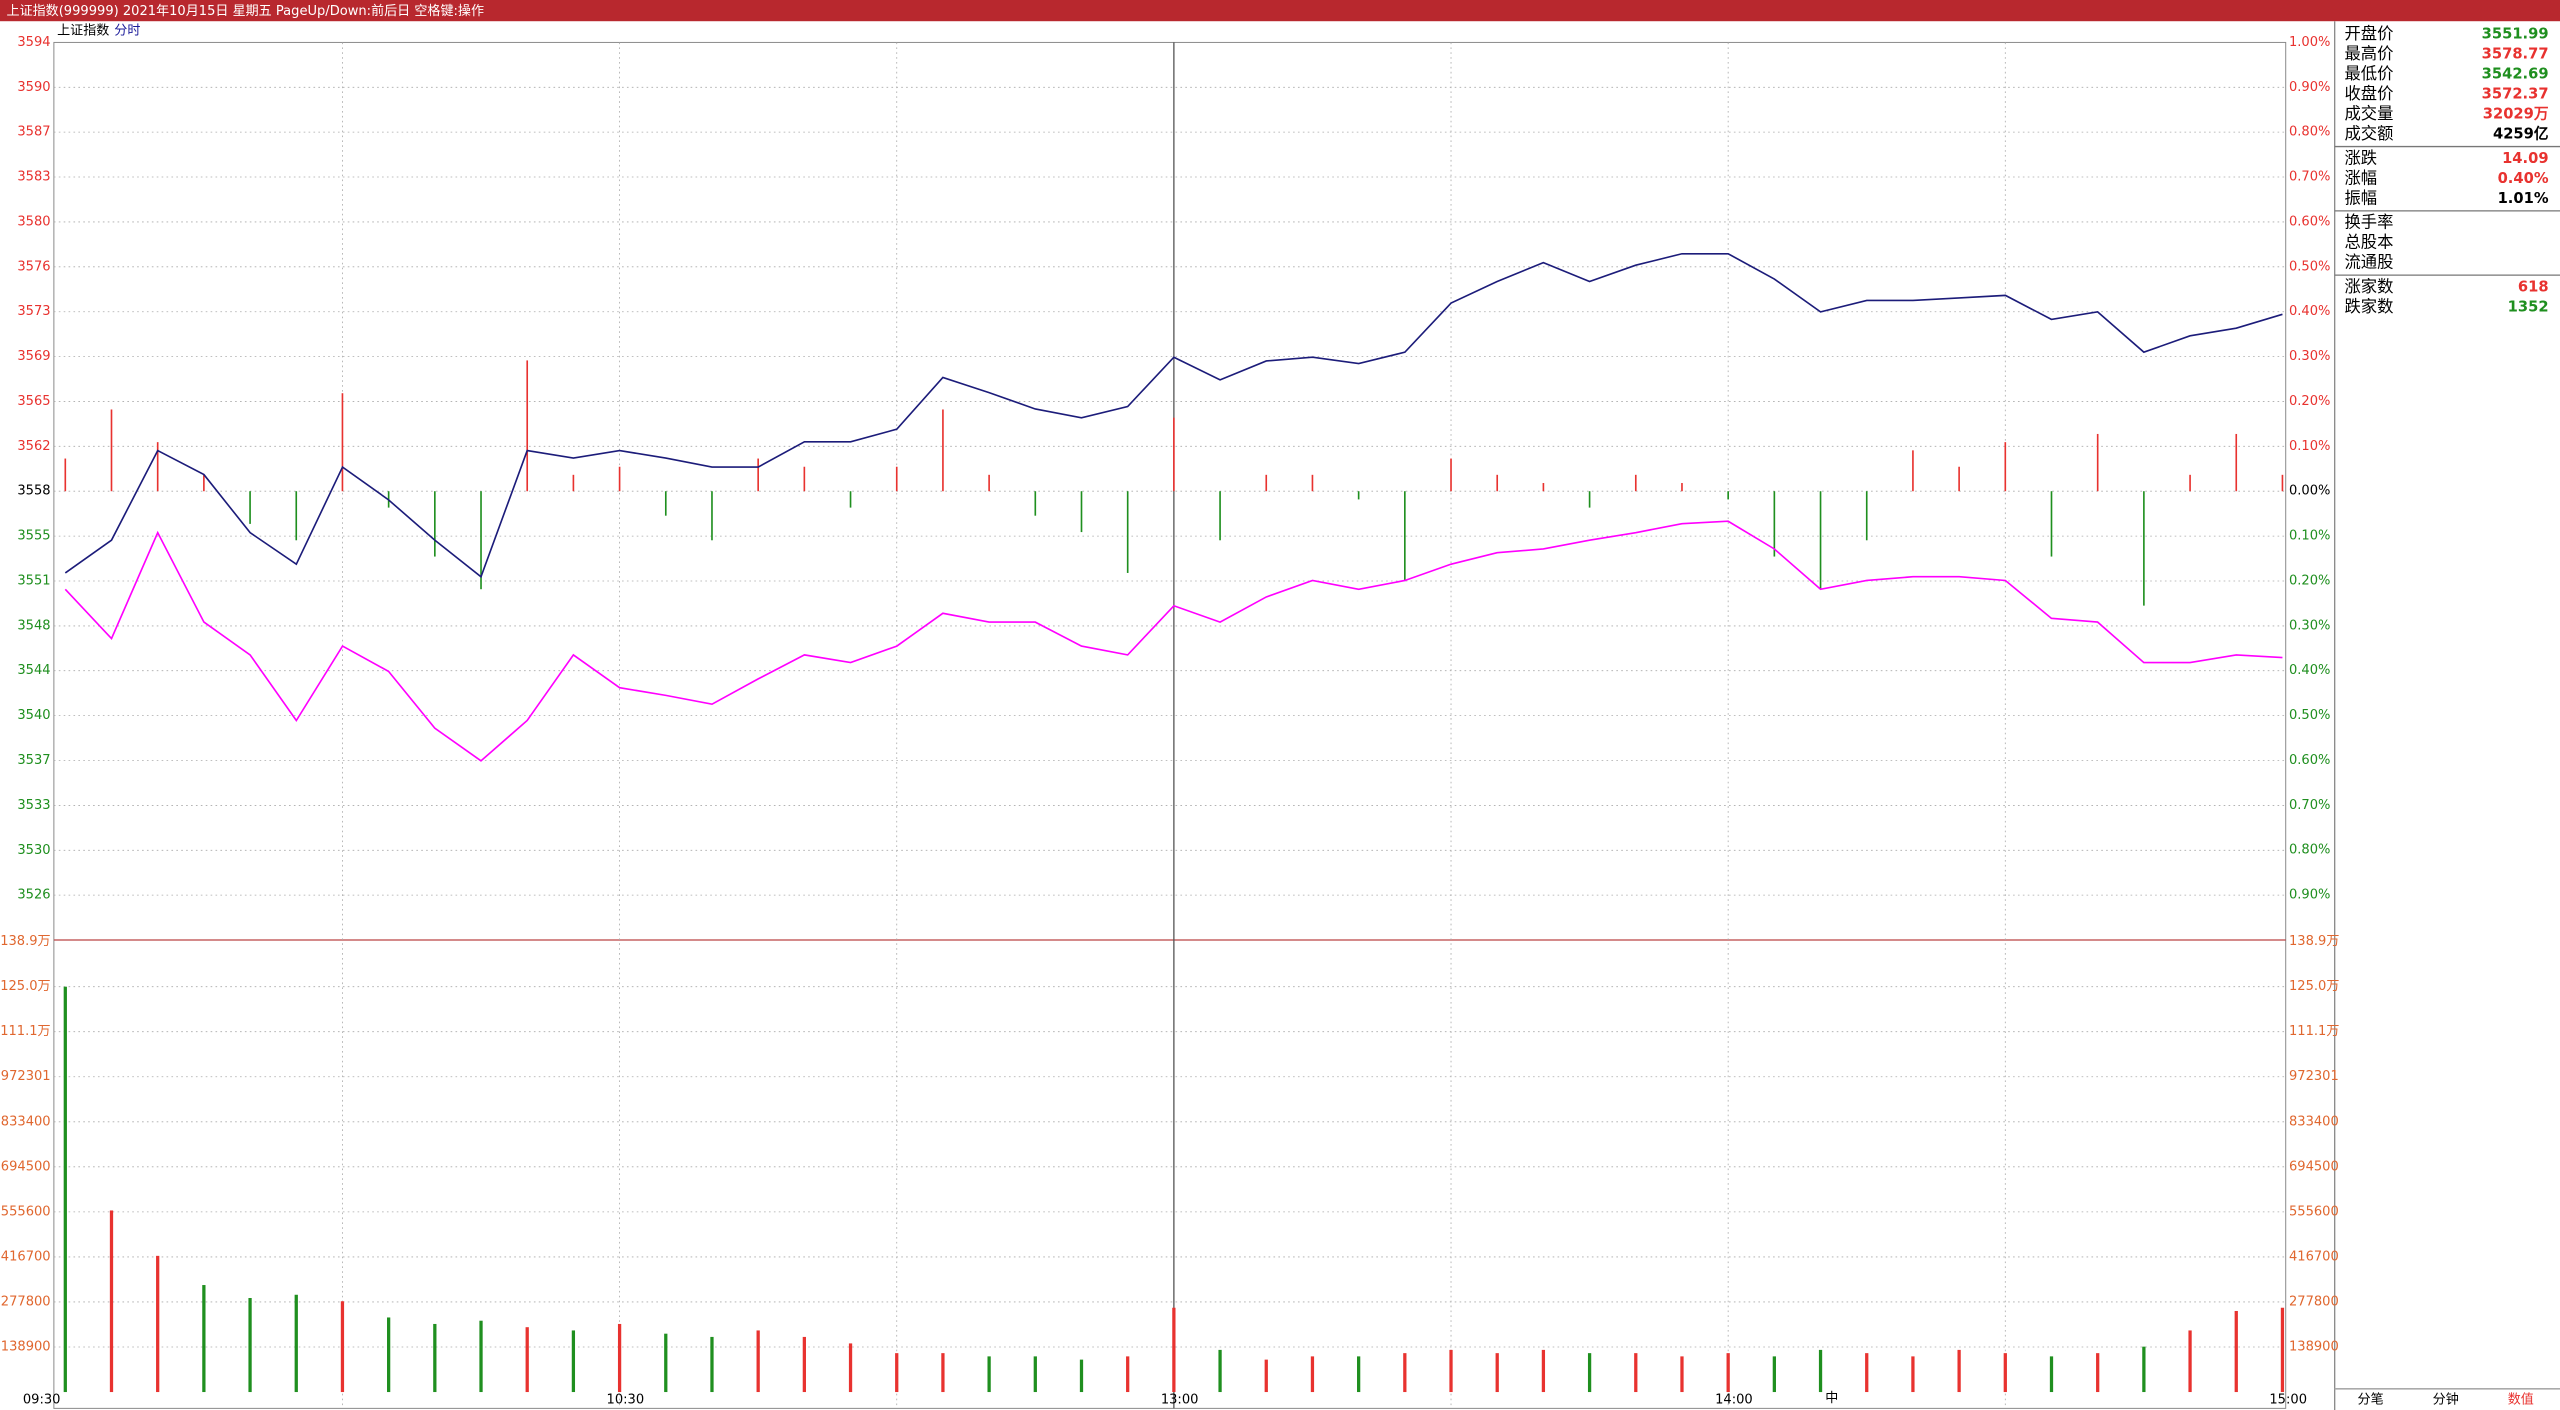 Image resolution: width=2560 pixels, height=1410 pixels. I want to click on x-tick-label: 13:00, so click(1180, 1400).